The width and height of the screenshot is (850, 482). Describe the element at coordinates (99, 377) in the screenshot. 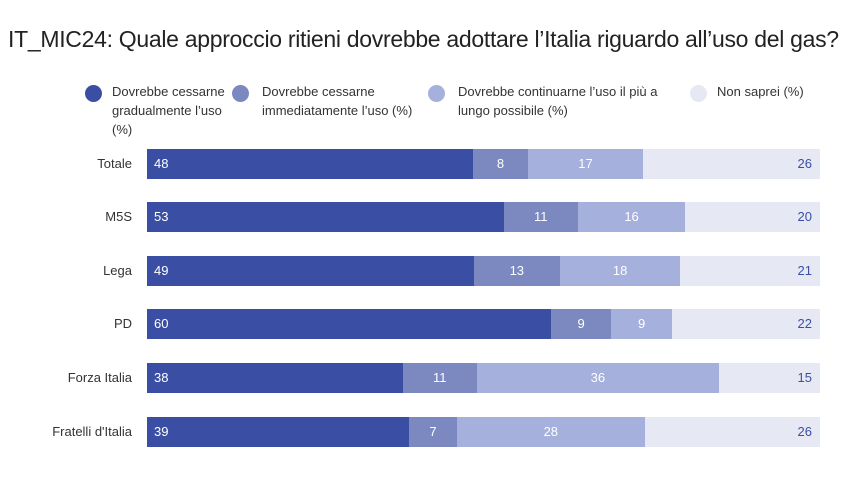

I see `category-label: Forza Italia` at that location.